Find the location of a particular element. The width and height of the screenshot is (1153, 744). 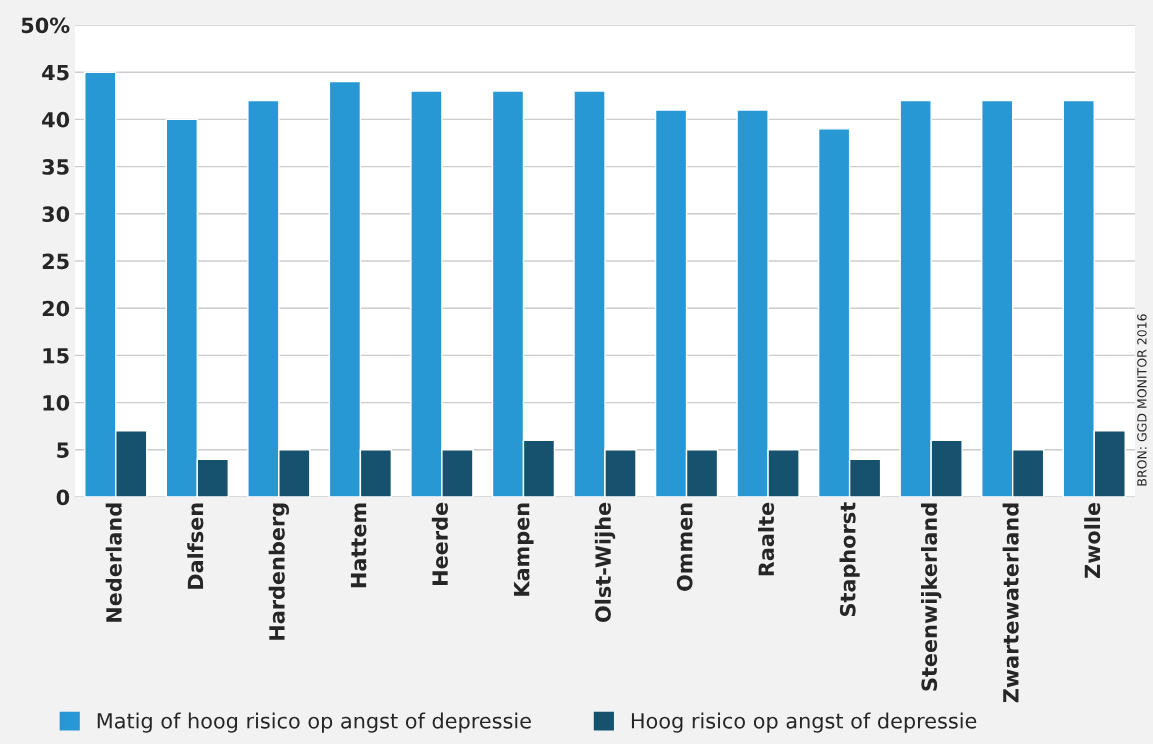

y-tick-label: 15 is located at coordinates (56, 356).